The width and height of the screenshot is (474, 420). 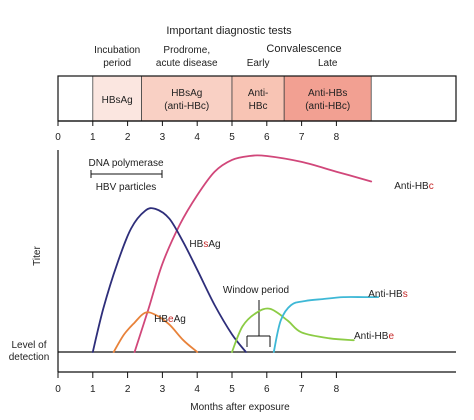 I want to click on phase-name-1: Prodrome,, so click(x=186, y=50).